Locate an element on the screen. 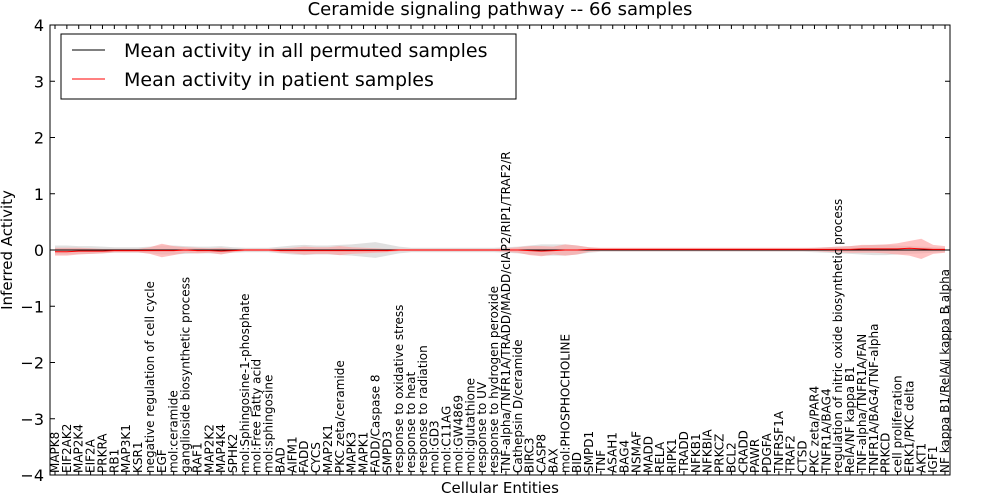  y-tick-label: −4 is located at coordinates (32, 475).